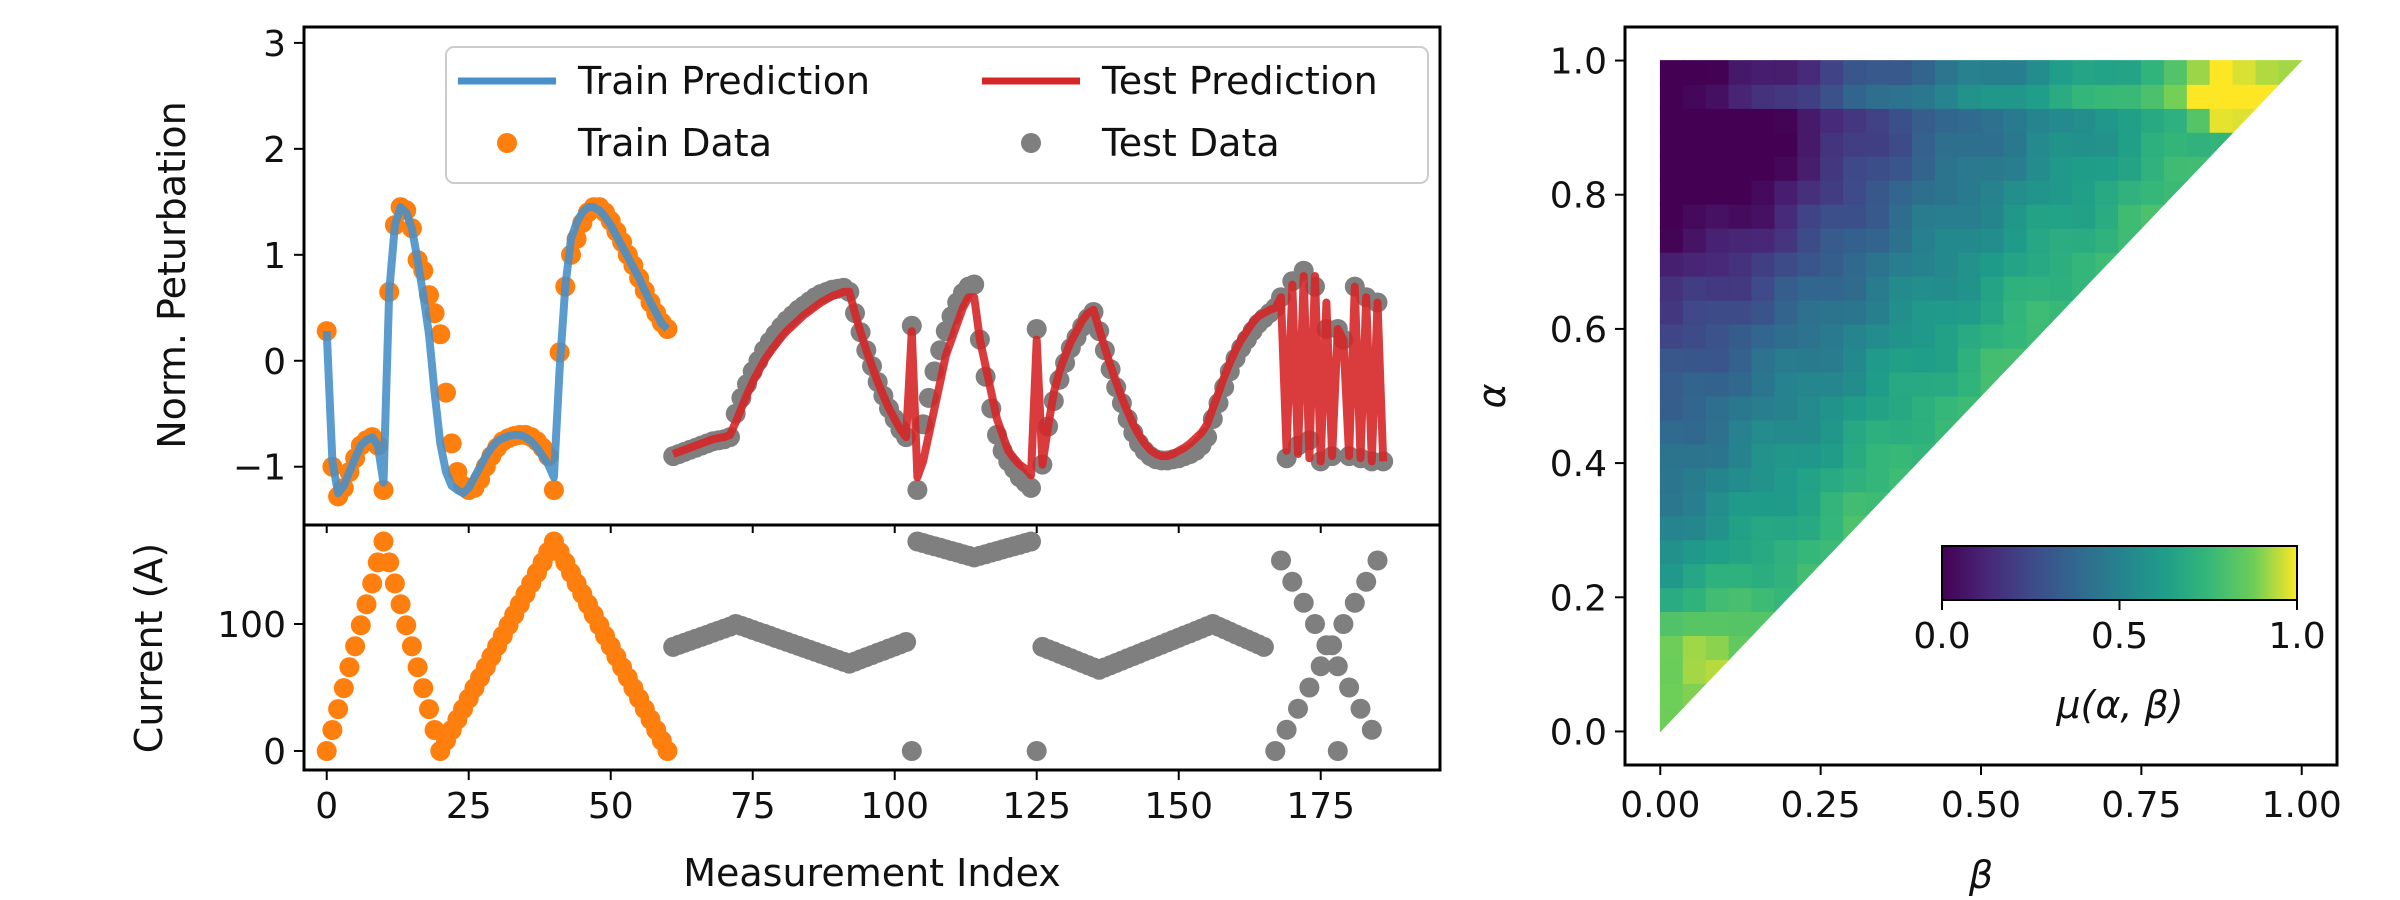  I want to click on heatmap-x-tick-label-1: 0.25, so click(1821, 805).